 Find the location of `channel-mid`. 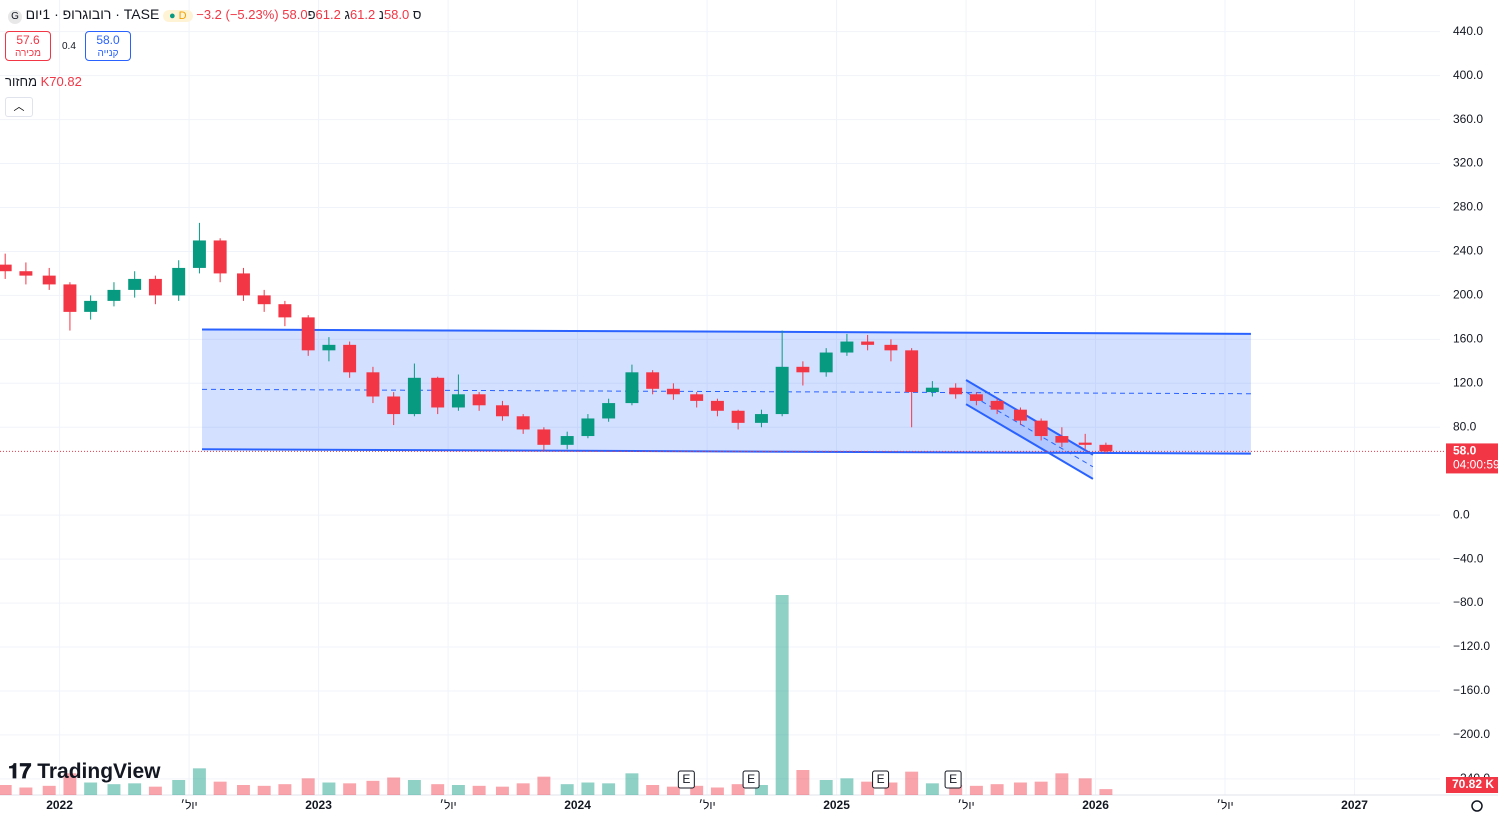

channel-mid is located at coordinates (1029, 429).